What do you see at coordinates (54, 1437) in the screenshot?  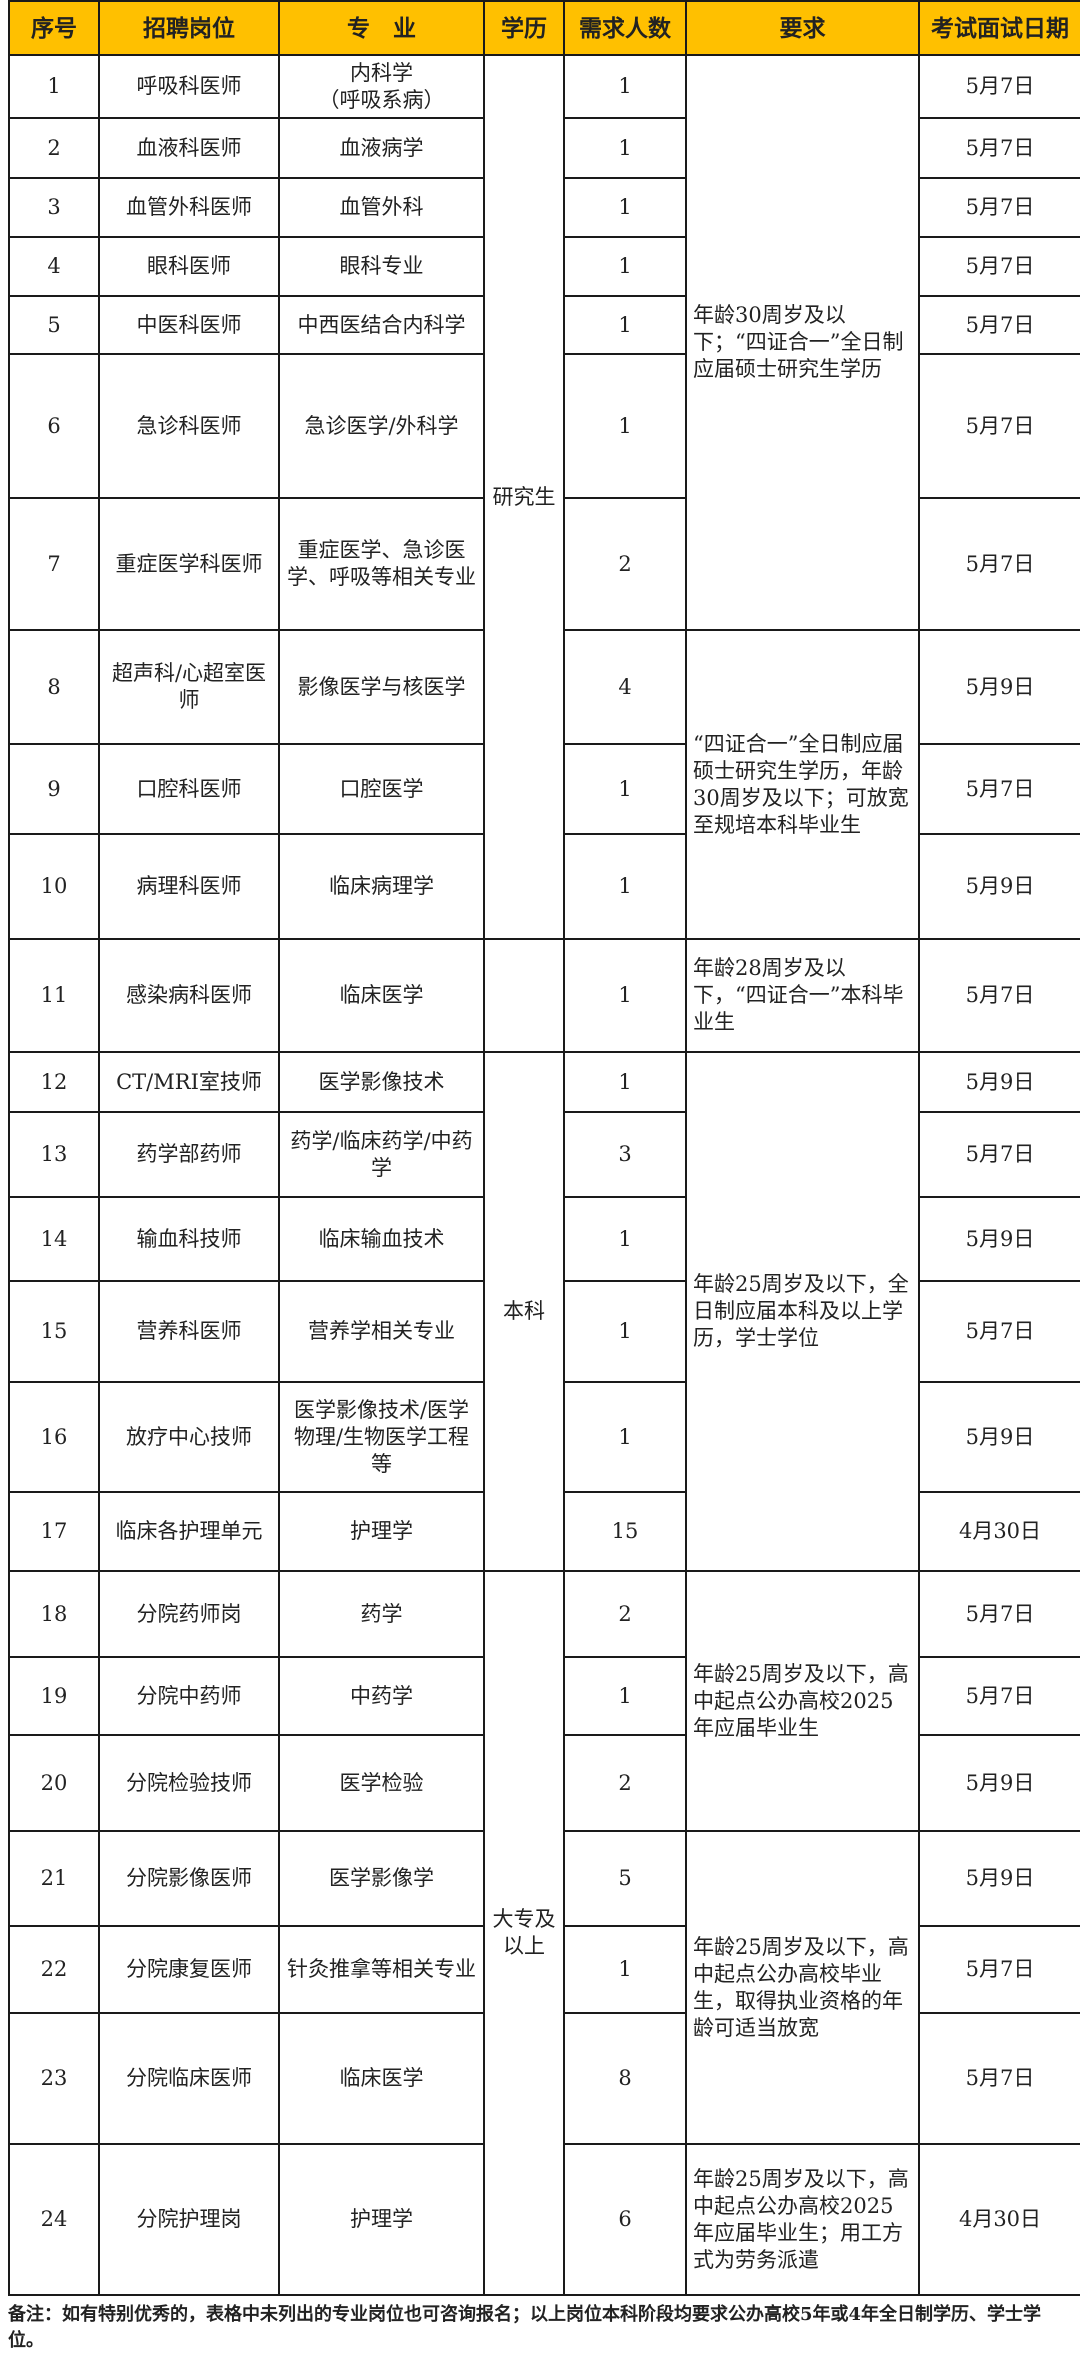 I see `row-number: 16` at bounding box center [54, 1437].